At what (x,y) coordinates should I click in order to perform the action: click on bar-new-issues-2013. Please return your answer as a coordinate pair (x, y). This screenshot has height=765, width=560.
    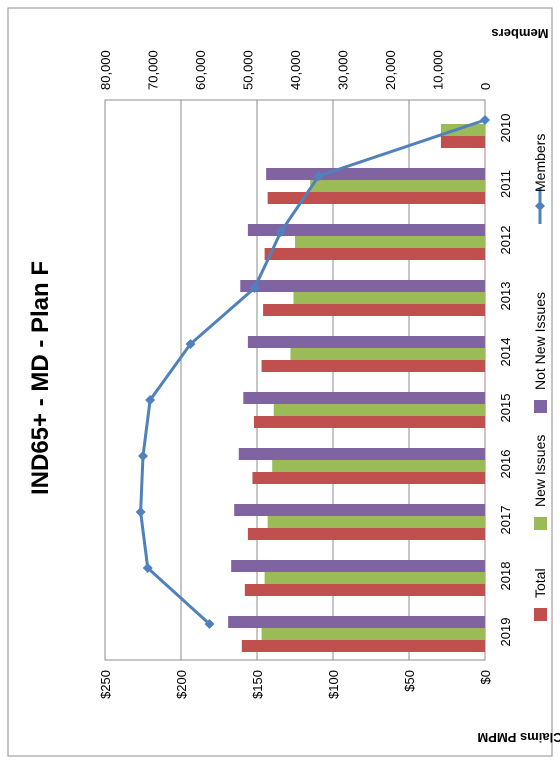
    Looking at the image, I should click on (389, 298).